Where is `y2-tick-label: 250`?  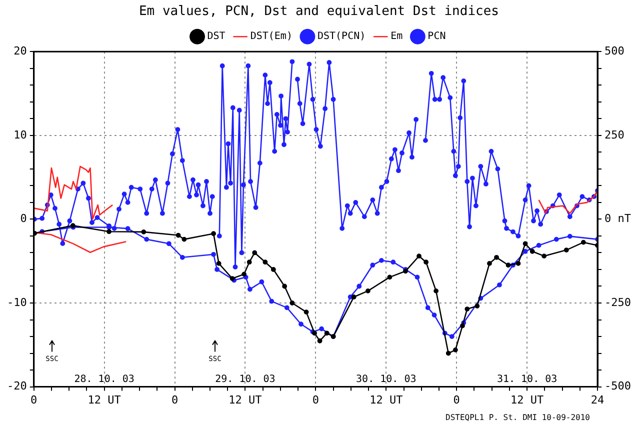
y2-tick-label: 250 is located at coordinates (614, 135).